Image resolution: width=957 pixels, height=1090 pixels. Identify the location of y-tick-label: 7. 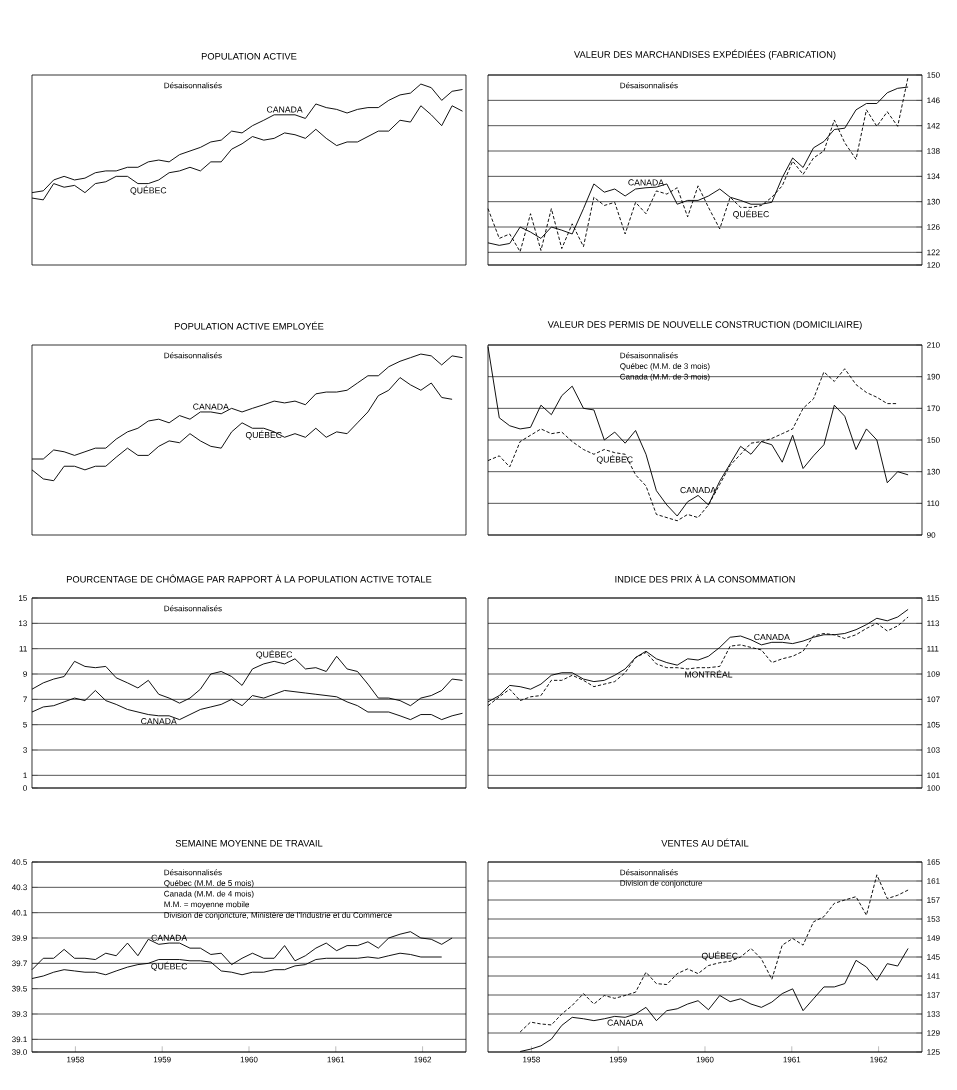
(25, 699).